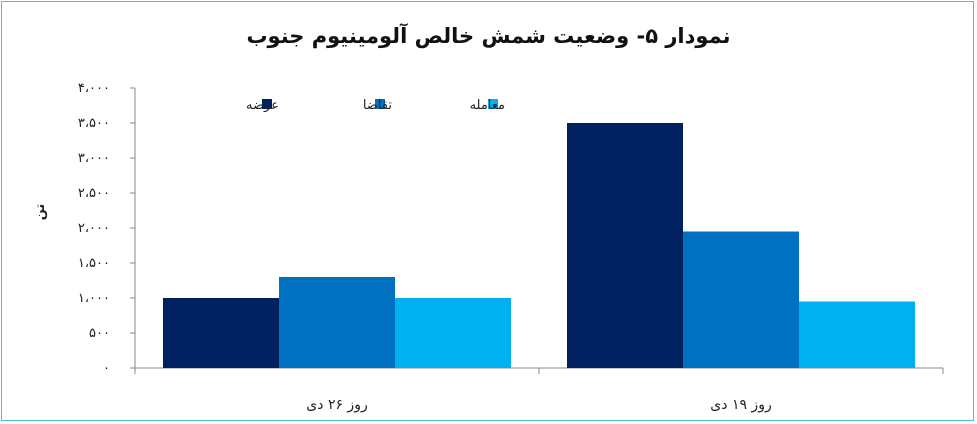  Describe the element at coordinates (94, 263) in the screenshot. I see `y-tick-label: ۱،۵۰۰` at that location.